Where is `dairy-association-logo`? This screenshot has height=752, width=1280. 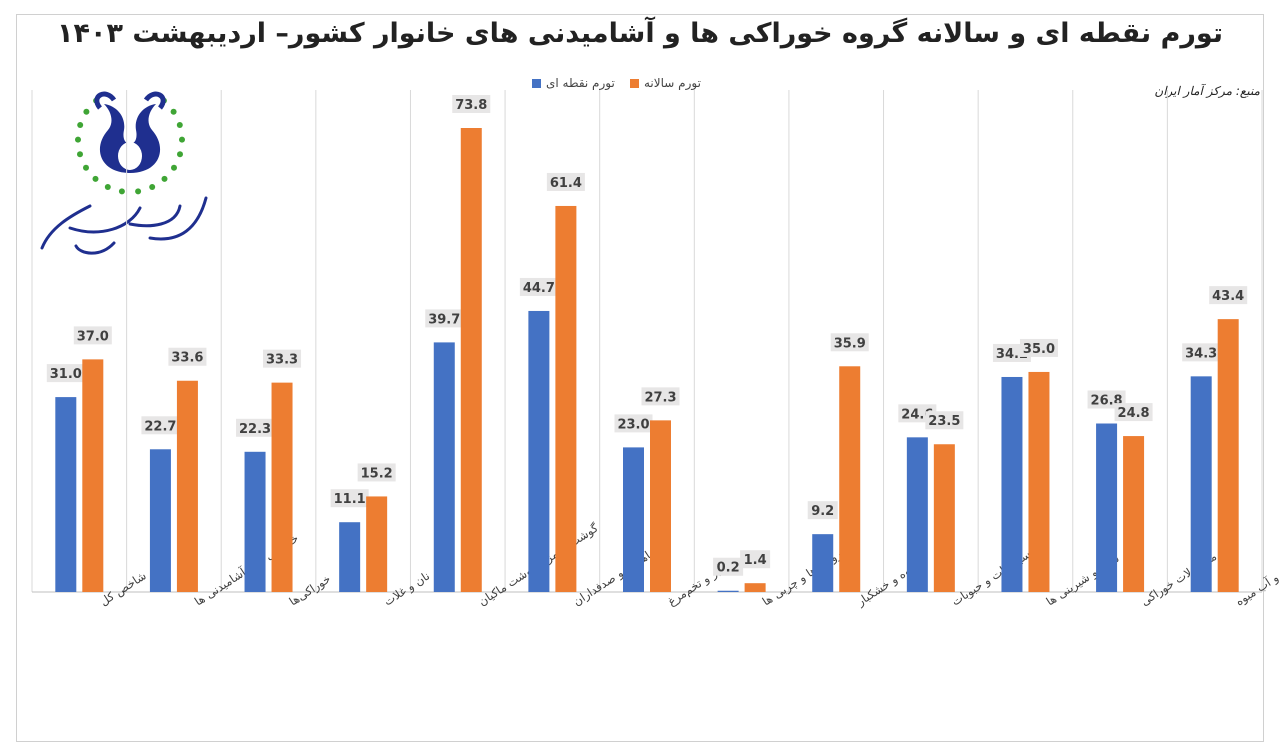 dairy-association-logo is located at coordinates (124, 173).